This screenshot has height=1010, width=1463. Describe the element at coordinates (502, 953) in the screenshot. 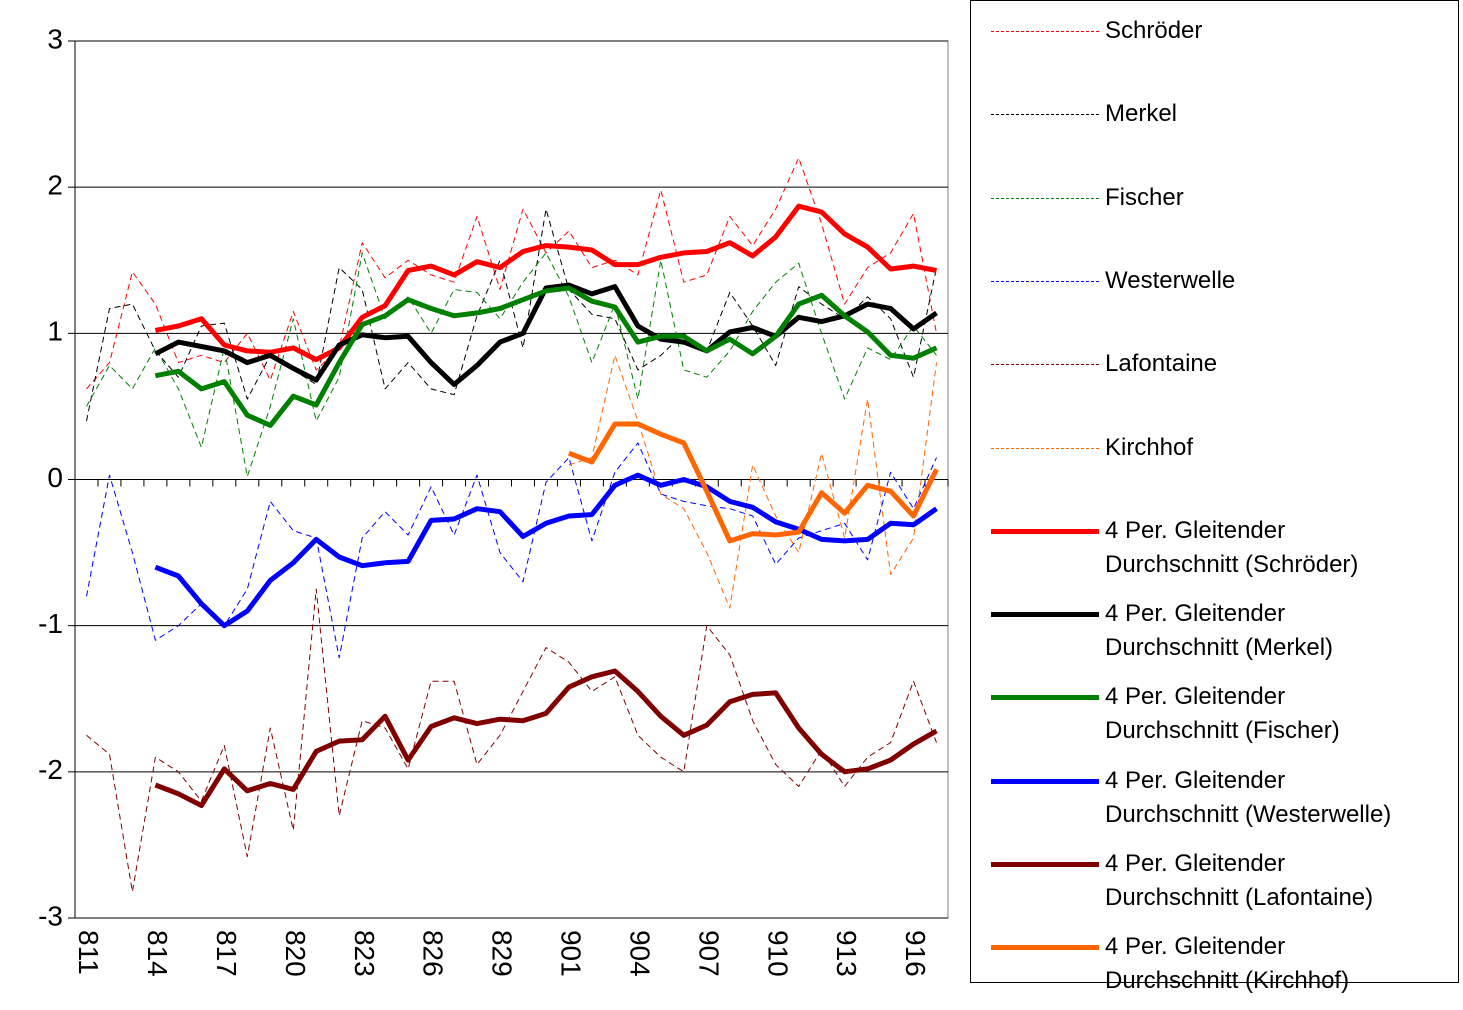

I see `x-tick-label: 829` at that location.